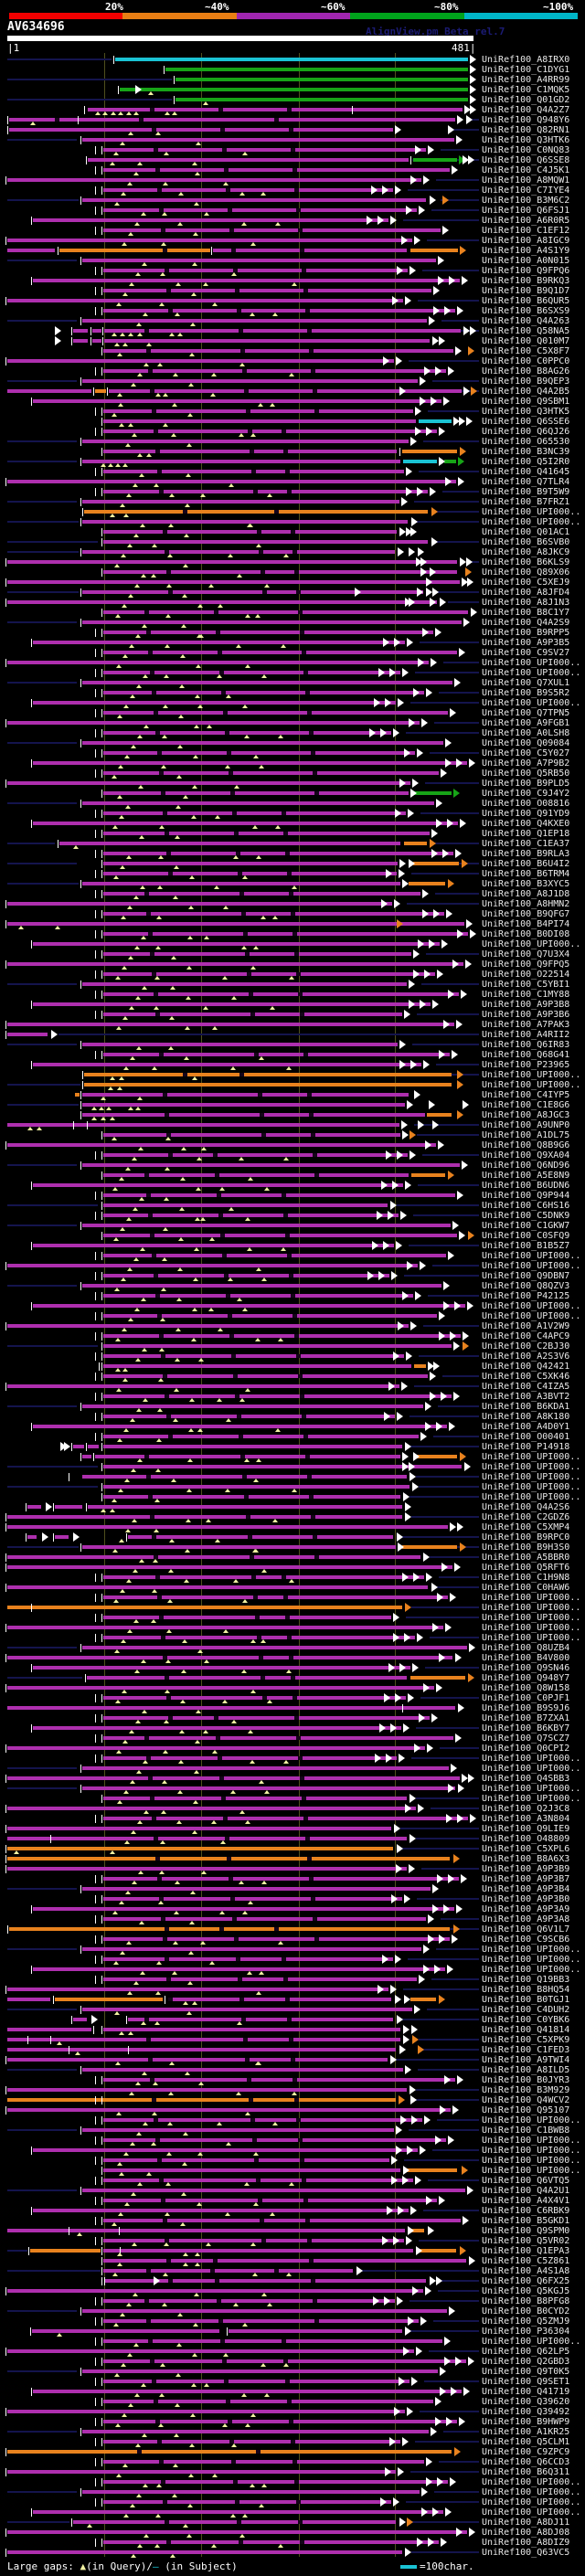 This screenshot has height=2576, width=585. What do you see at coordinates (526, 1899) in the screenshot?
I see `hit-label: UniRef100_A9P3B0` at bounding box center [526, 1899].